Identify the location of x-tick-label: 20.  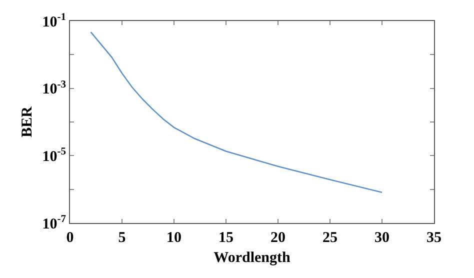
(278, 238).